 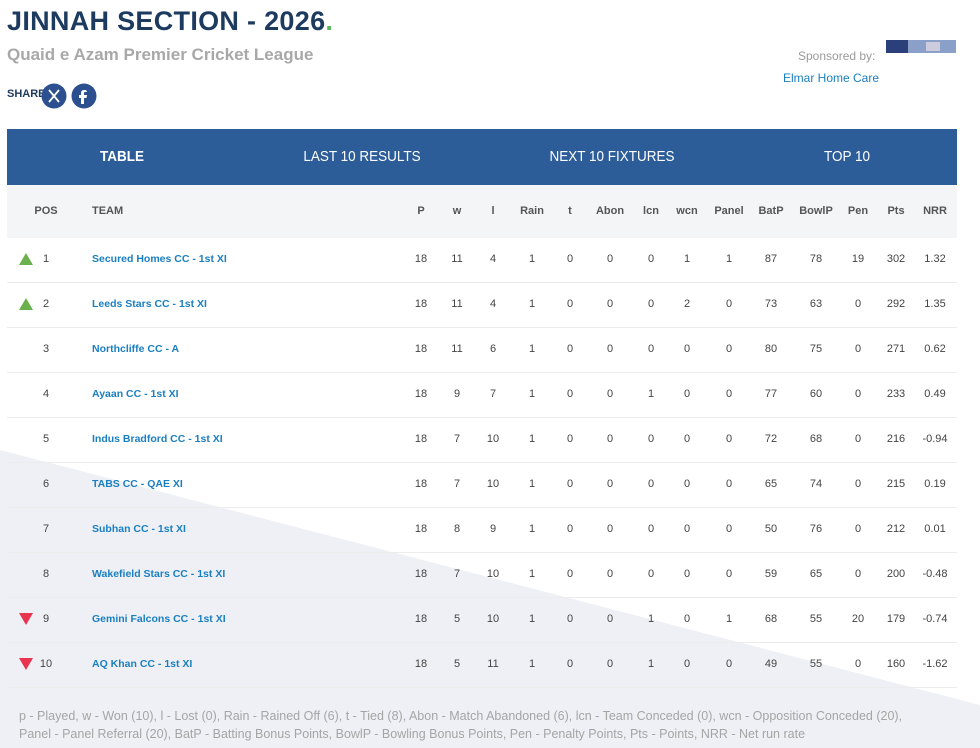 What do you see at coordinates (26, 259) in the screenshot?
I see `promotion-arrow` at bounding box center [26, 259].